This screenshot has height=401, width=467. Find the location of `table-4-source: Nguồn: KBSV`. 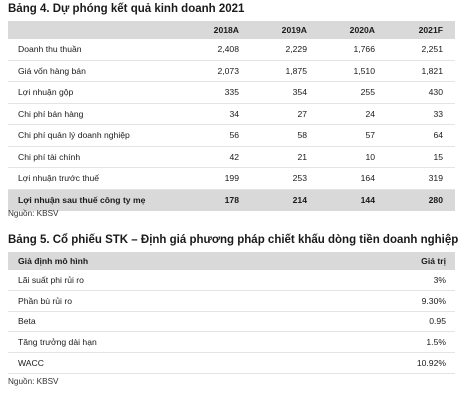

table-4-source: Nguồn: KBSV is located at coordinates (33, 213).